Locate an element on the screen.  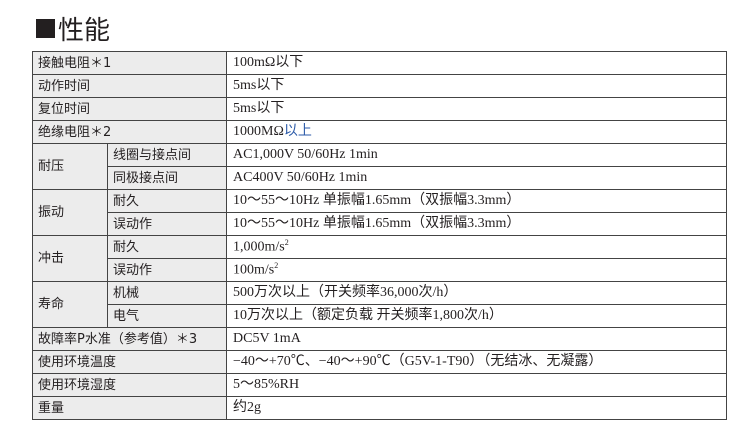
table-row: 故障率P水准（参考值）＊3 DC5V 1mA is located at coordinates (379, 339).